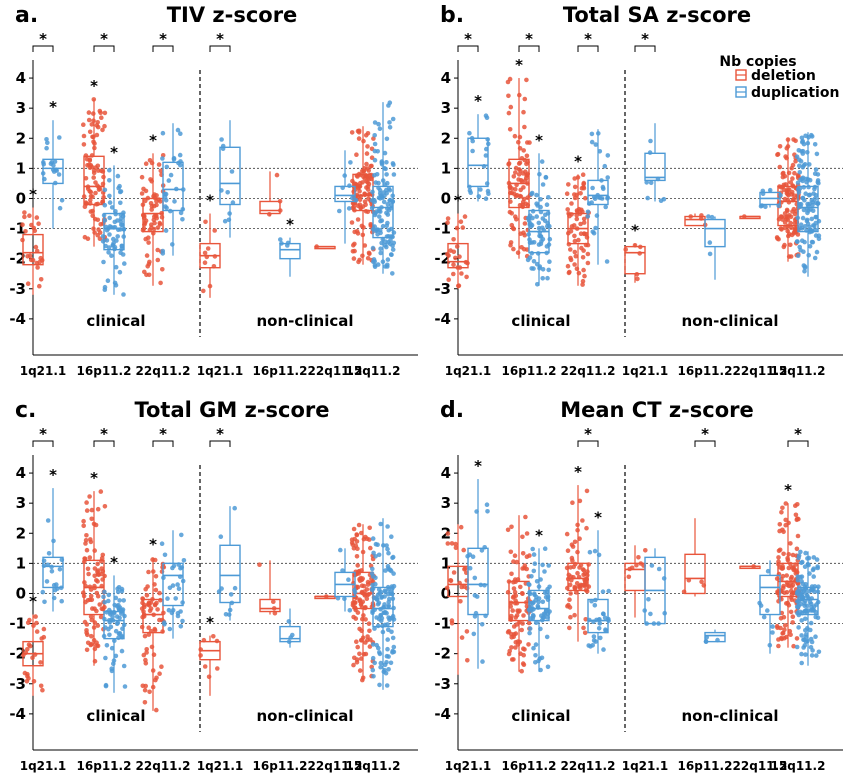  Describe the element at coordinates (588, 371) in the screenshot. I see `category-label: 22q11.2` at that location.